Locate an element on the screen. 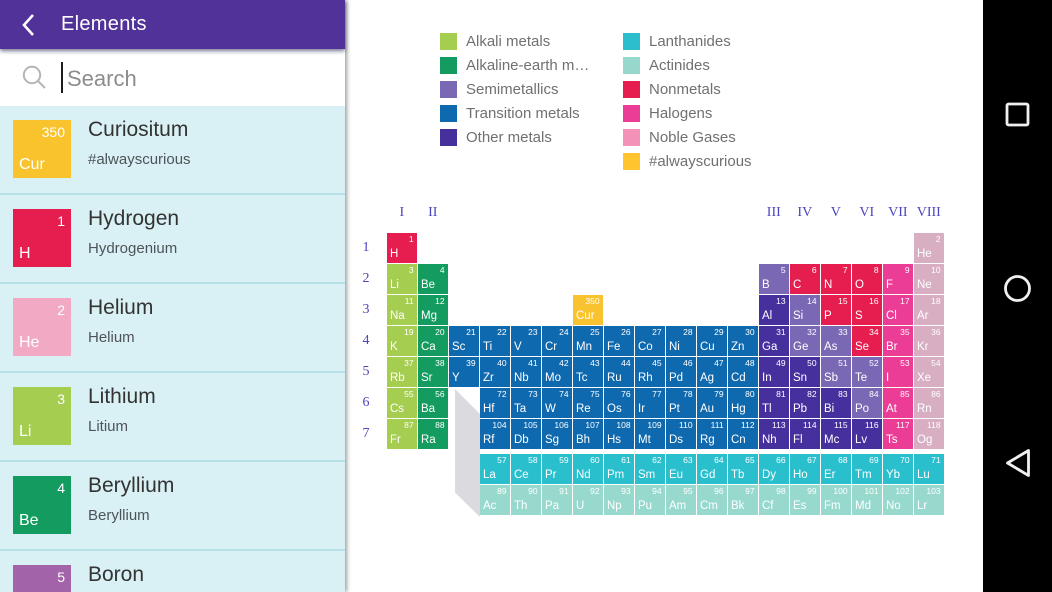  table-cell-Rn: 86 Rn is located at coordinates (929, 403).